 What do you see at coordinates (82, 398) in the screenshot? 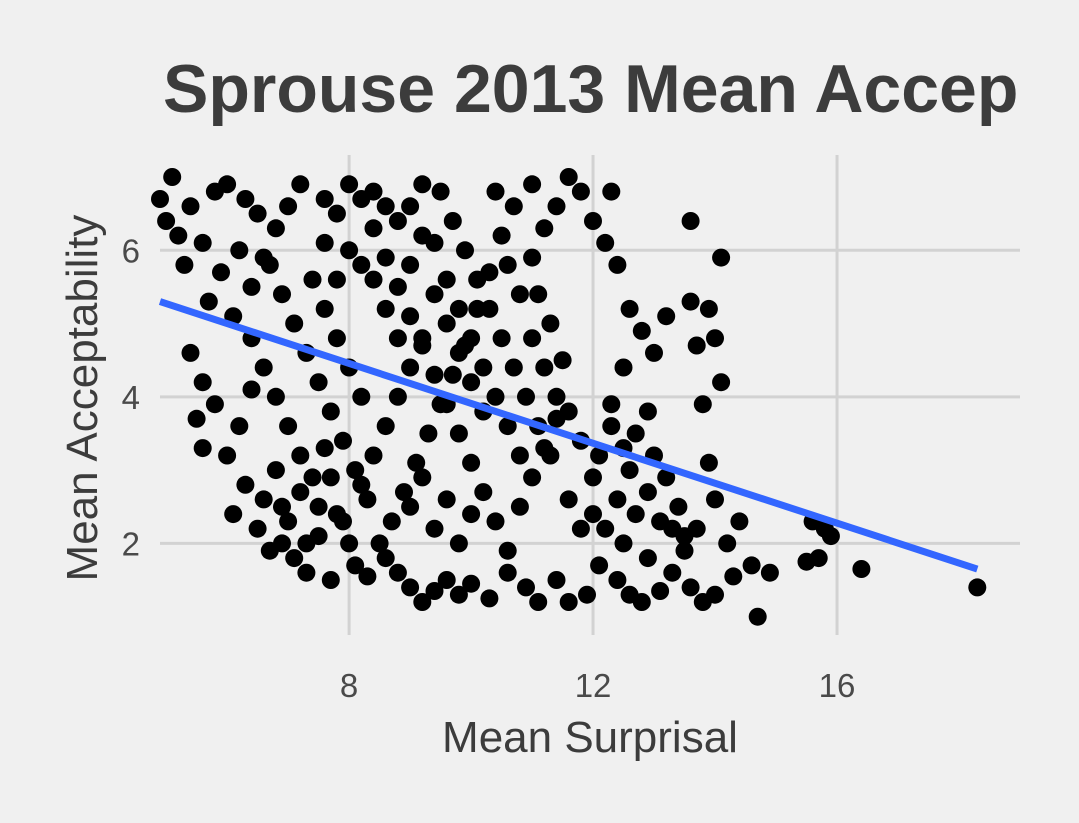
I see `y-axis-title: Mean Acceptability` at bounding box center [82, 398].